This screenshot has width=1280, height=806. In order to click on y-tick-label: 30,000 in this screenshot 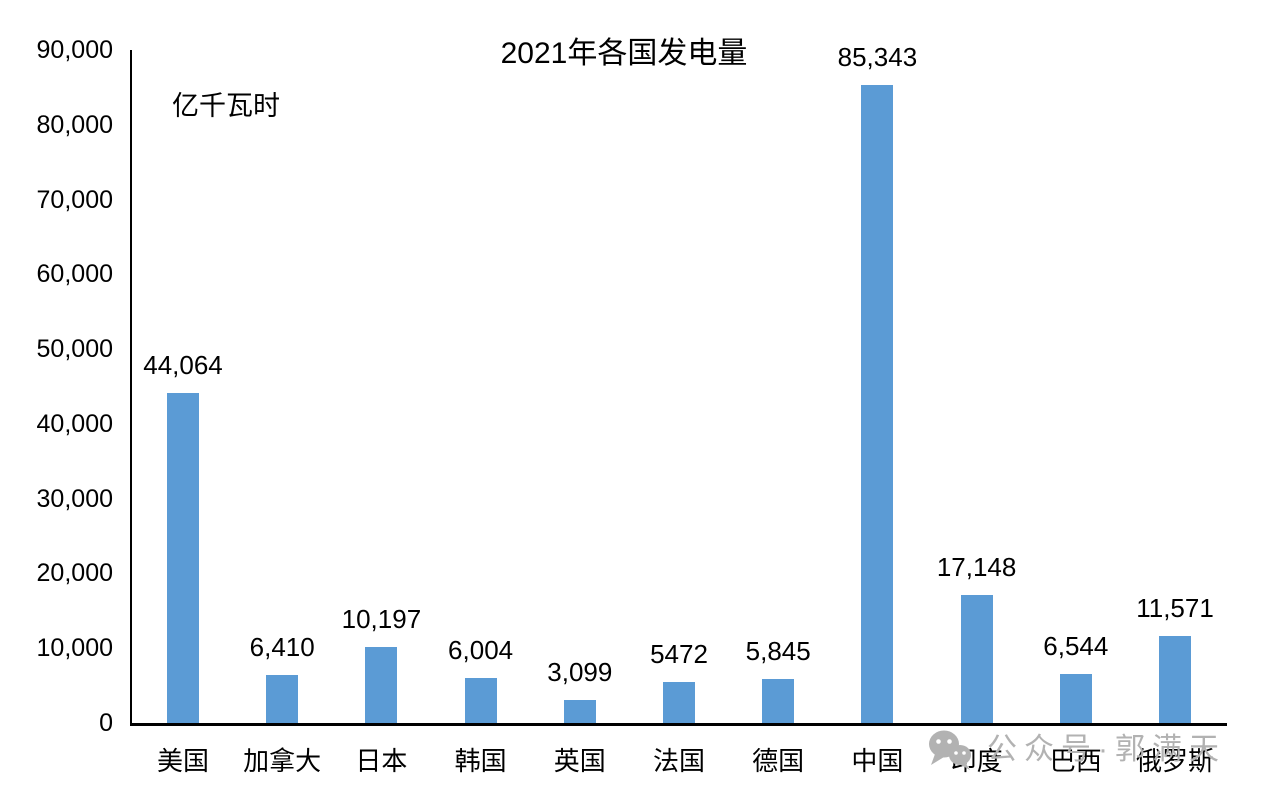, I will do `click(74, 498)`.